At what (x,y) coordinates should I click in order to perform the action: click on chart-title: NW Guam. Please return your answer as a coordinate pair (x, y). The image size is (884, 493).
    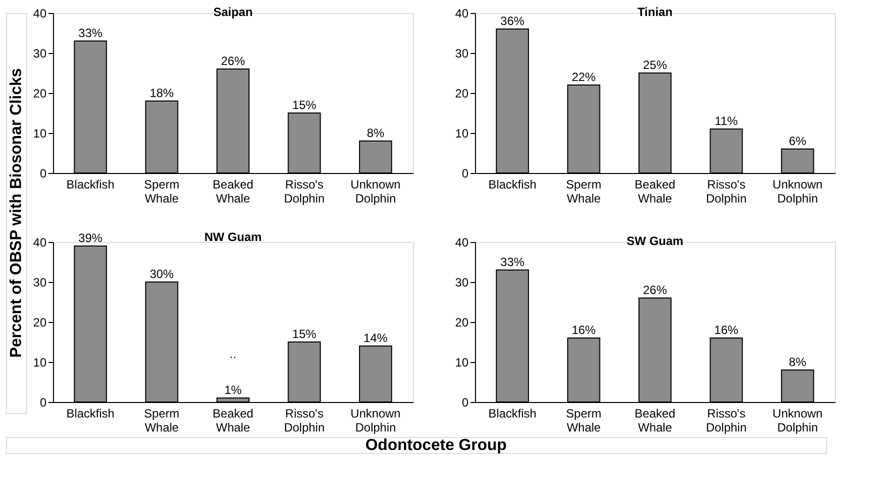
    Looking at the image, I should click on (233, 237).